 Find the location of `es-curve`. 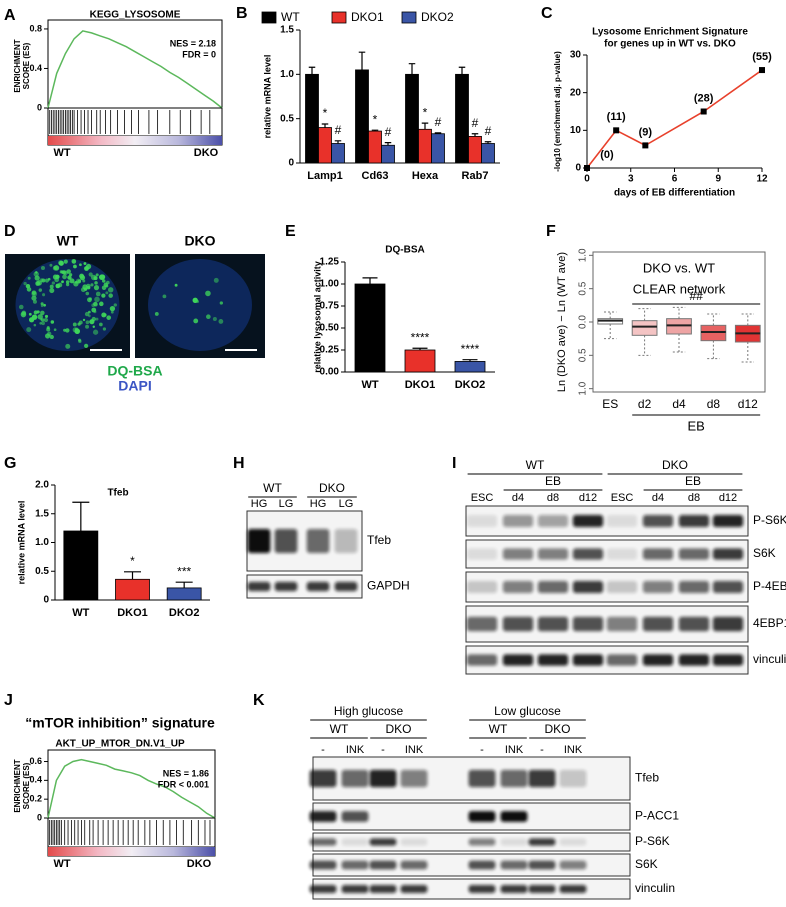

es-curve is located at coordinates (135, 69).